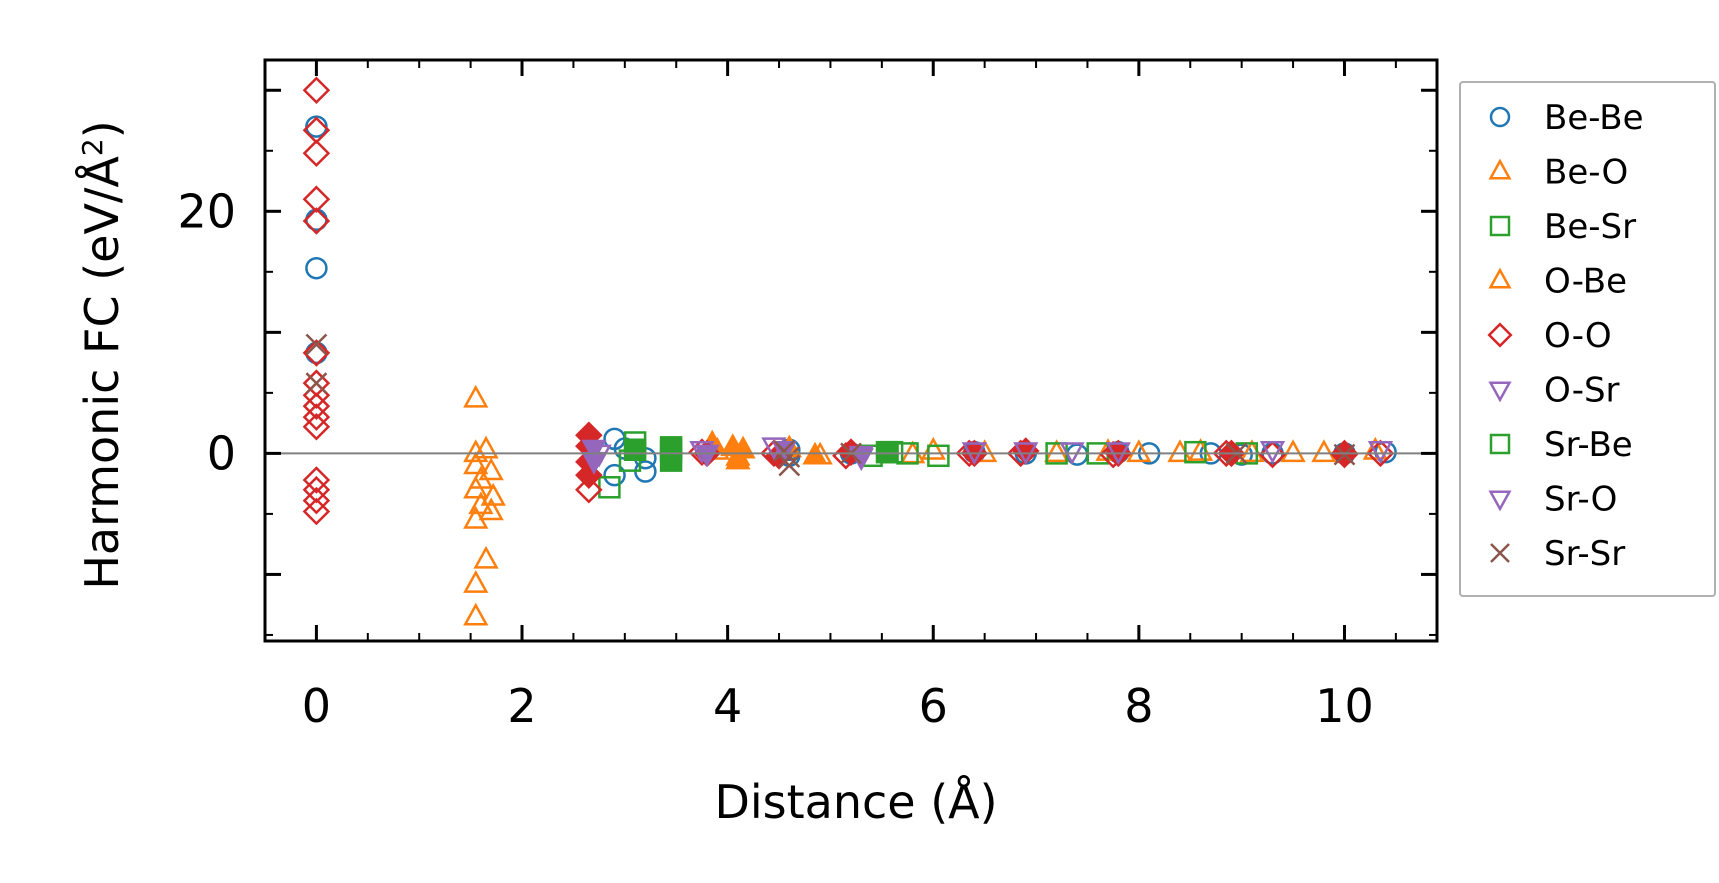 The image size is (1719, 883). What do you see at coordinates (855, 802) in the screenshot?
I see `x-axis-label: Distance (Å)` at bounding box center [855, 802].